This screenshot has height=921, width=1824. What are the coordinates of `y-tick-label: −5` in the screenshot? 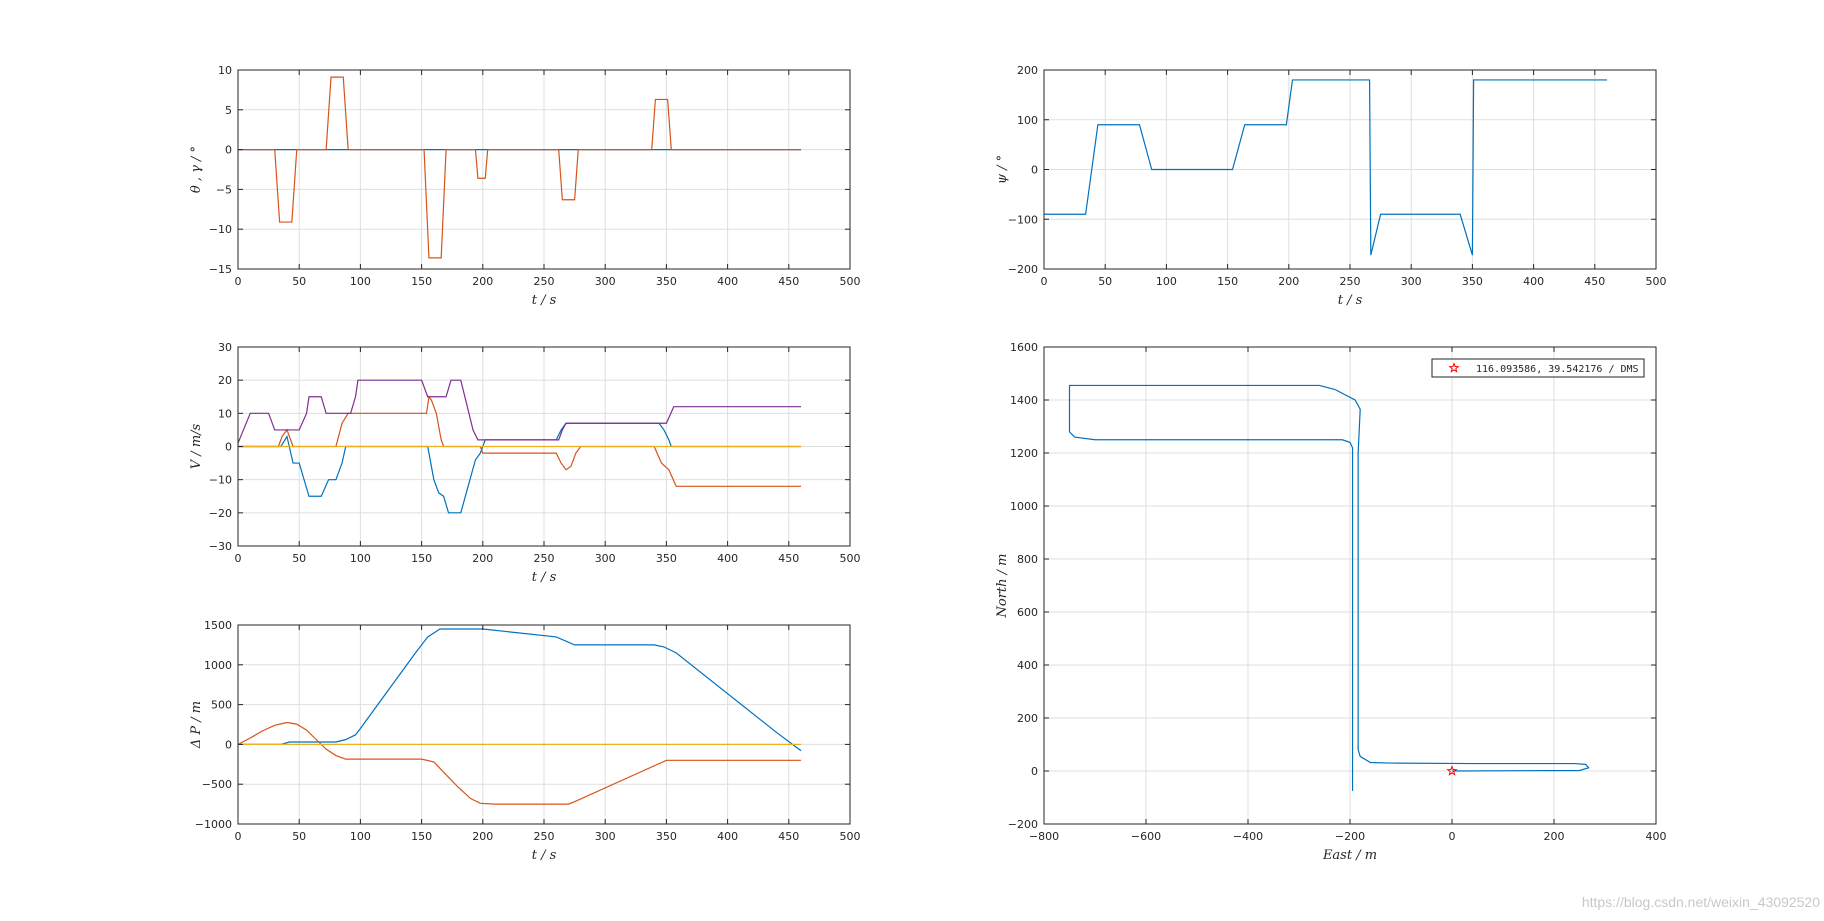 It's located at (224, 189).